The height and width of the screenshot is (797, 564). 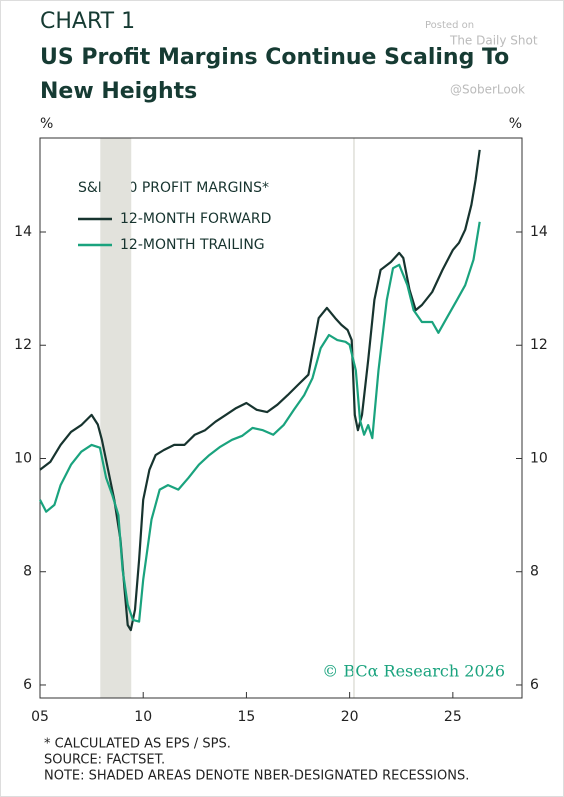 I want to click on chart-label: CHART 1, so click(x=87, y=21).